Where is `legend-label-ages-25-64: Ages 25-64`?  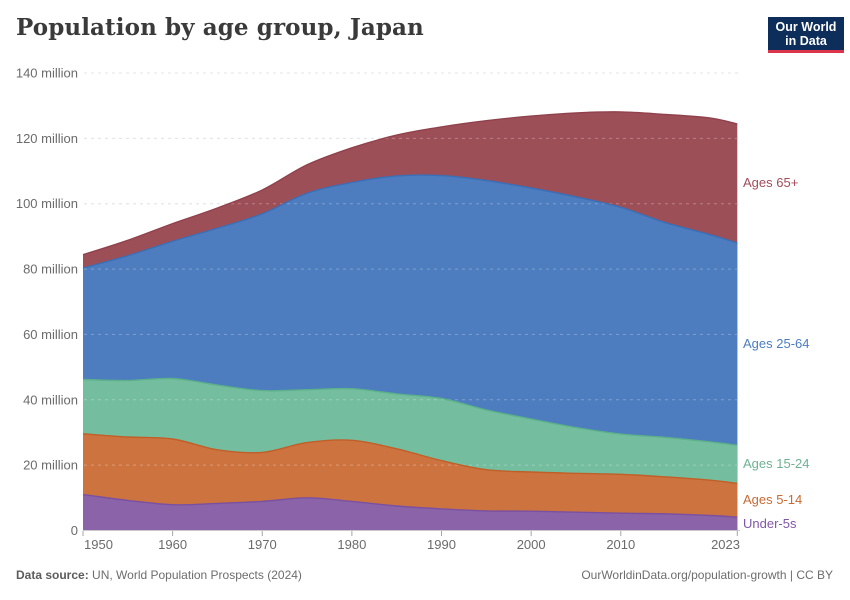 legend-label-ages-25-64: Ages 25-64 is located at coordinates (776, 343).